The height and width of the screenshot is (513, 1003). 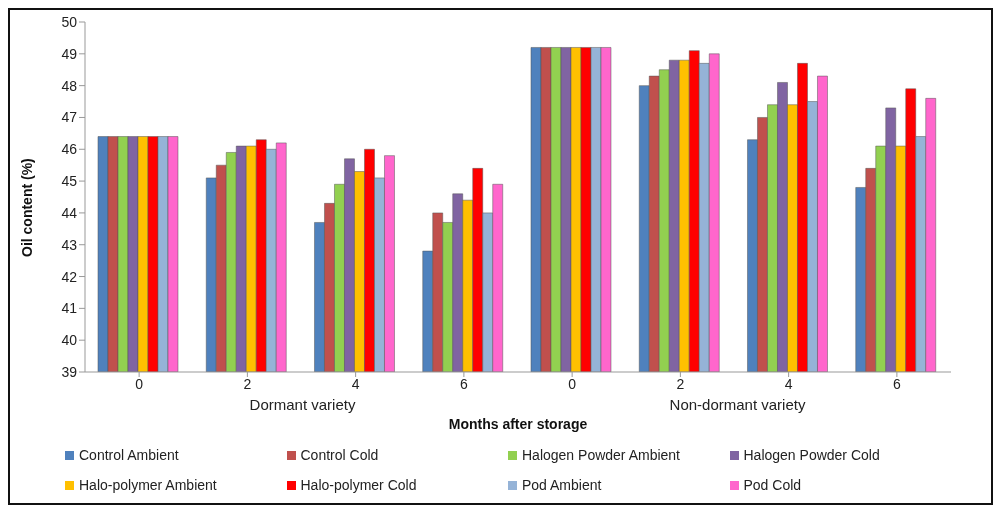 I want to click on y-tick-label: 49, so click(x=69, y=53).